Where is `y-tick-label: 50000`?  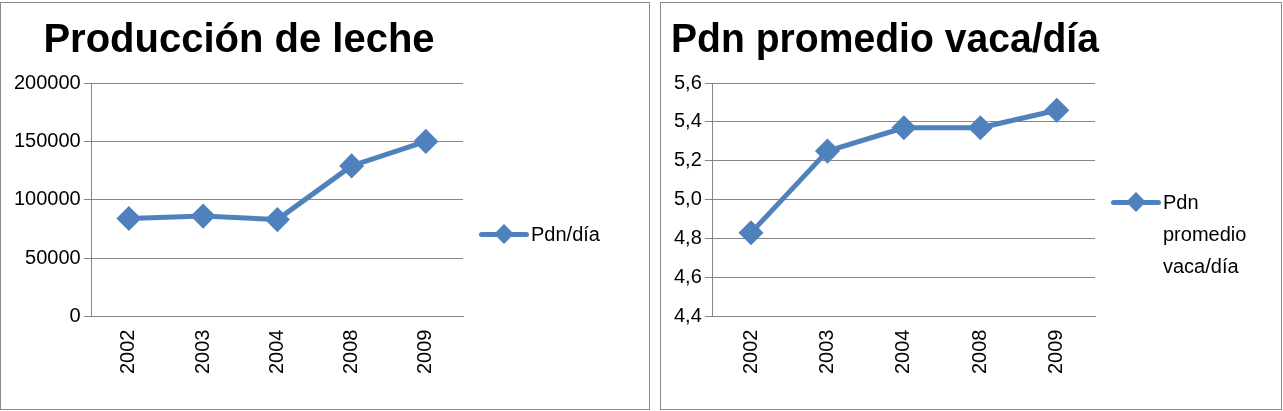 y-tick-label: 50000 is located at coordinates (53, 256).